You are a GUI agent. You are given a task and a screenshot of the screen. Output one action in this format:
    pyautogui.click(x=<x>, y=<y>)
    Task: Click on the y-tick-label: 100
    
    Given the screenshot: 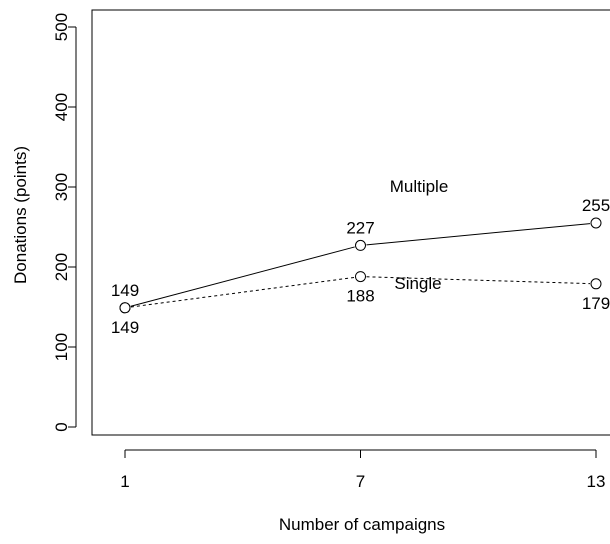 What is the action you would take?
    pyautogui.click(x=61, y=347)
    